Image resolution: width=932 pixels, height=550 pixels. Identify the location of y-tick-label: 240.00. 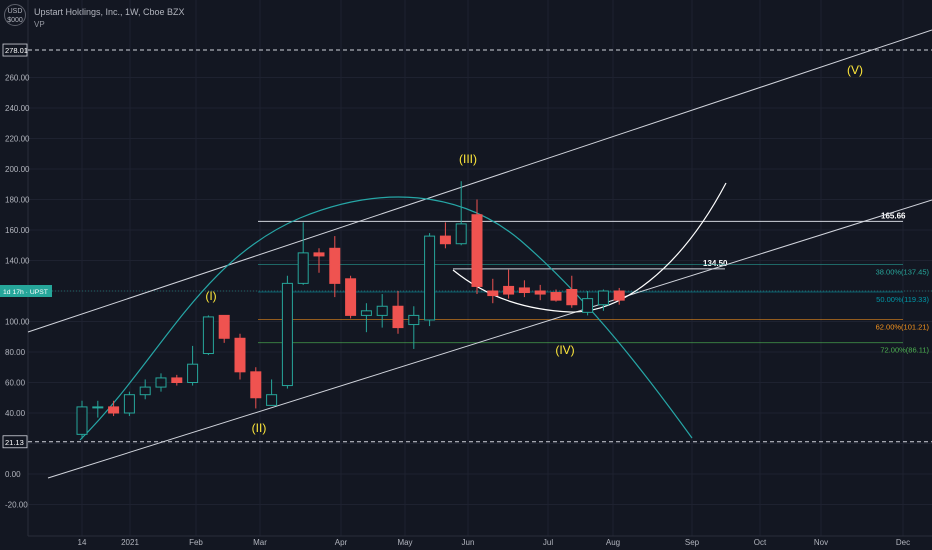
(17, 108).